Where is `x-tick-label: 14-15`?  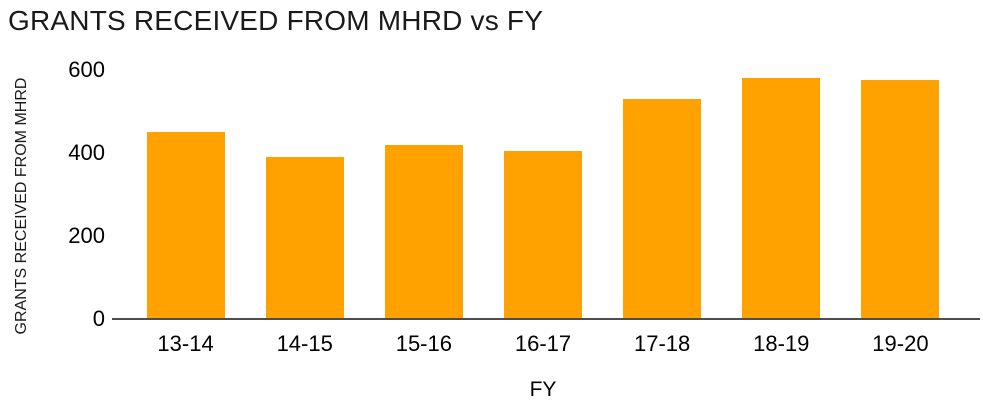 x-tick-label: 14-15 is located at coordinates (304, 343).